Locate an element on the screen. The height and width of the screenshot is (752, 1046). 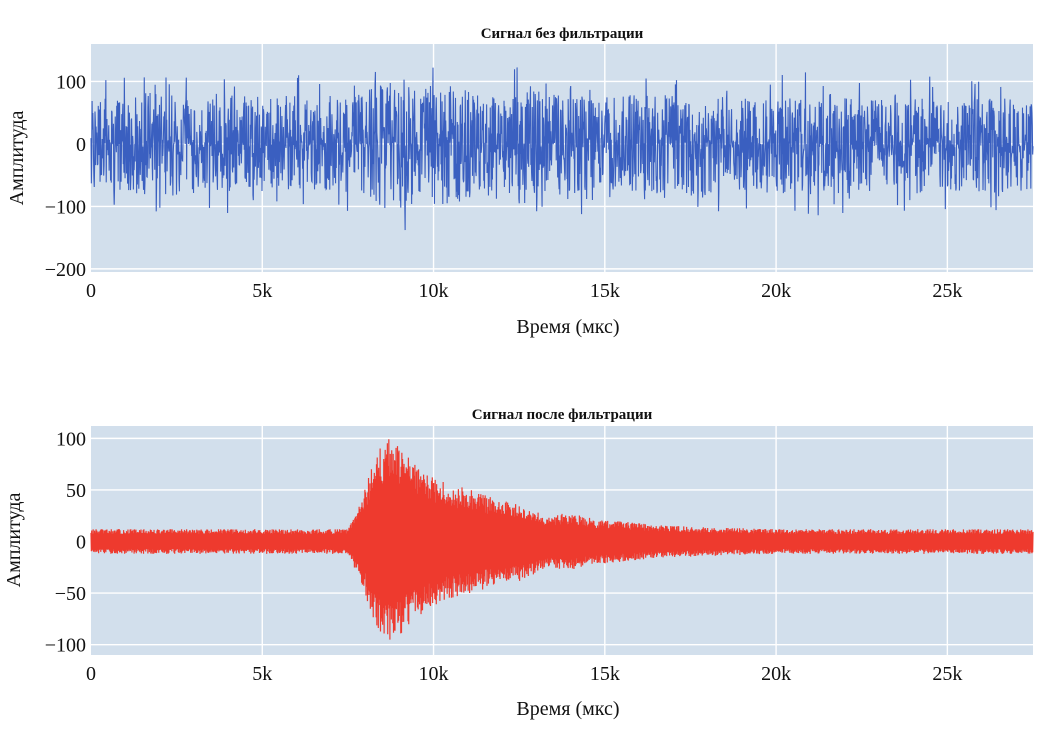
y-tick-label: −50 is located at coordinates (70, 594).